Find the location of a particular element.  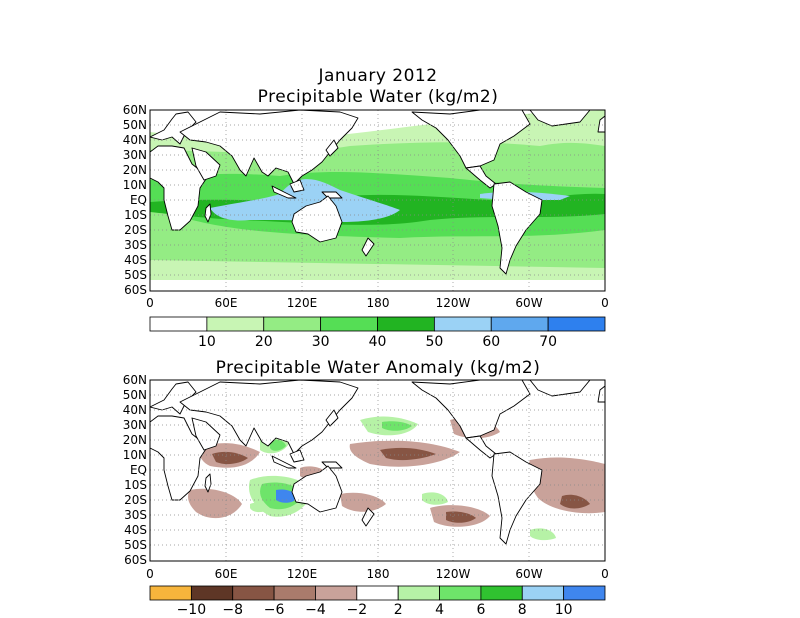

figure-title-pw: Precipitable Water (kg/m2) is located at coordinates (378, 97).